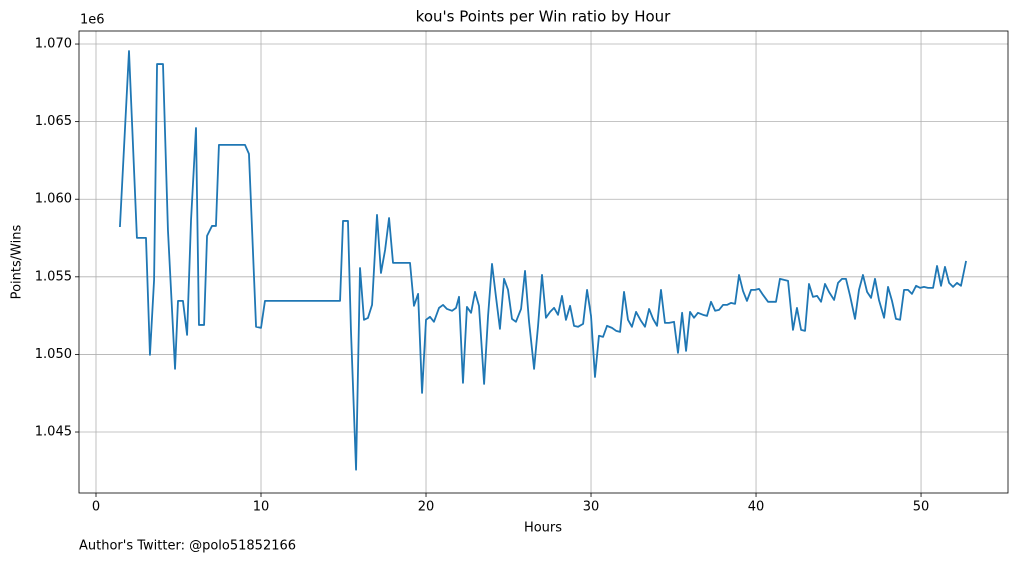 The height and width of the screenshot is (562, 1019). What do you see at coordinates (261, 507) in the screenshot?
I see `x-tick-label: 10` at bounding box center [261, 507].